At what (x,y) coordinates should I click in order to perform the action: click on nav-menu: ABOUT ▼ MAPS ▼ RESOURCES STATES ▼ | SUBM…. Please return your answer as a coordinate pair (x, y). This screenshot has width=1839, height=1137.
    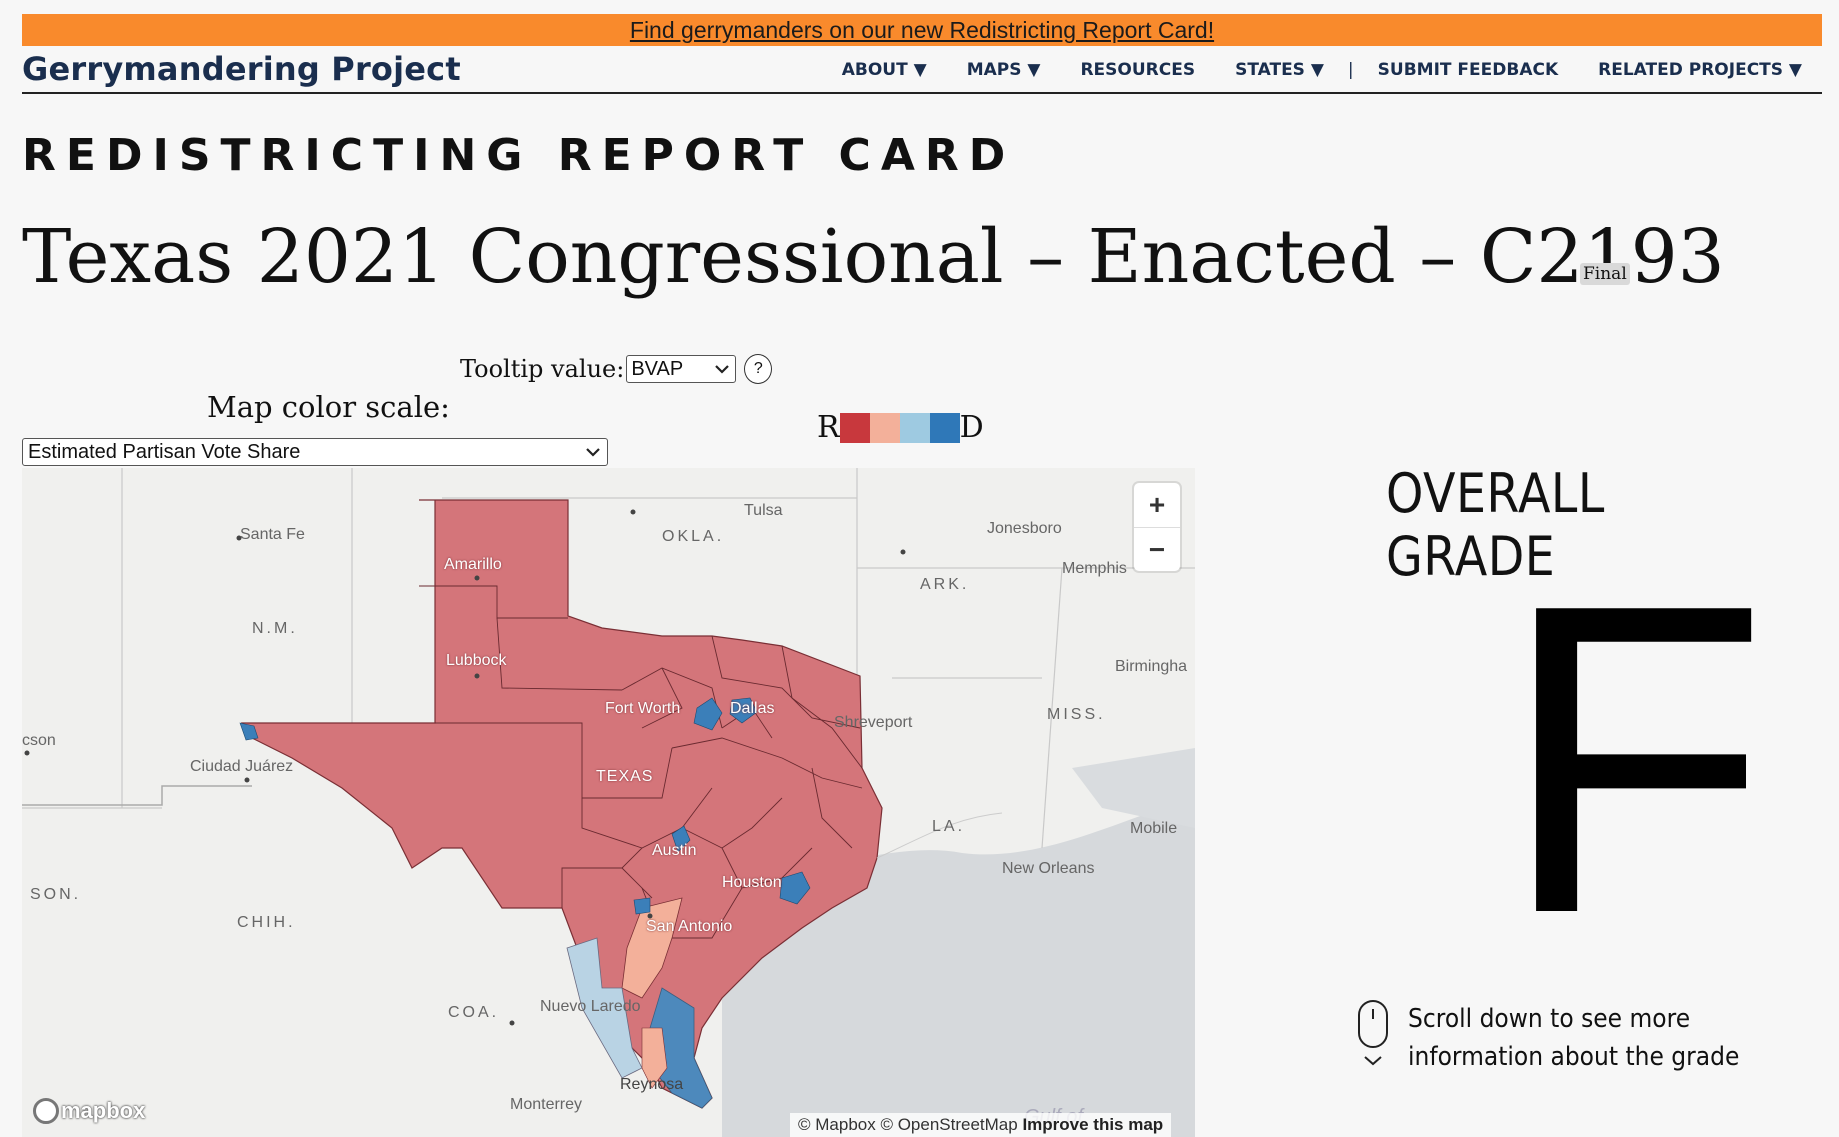
    Looking at the image, I should click on (1302, 70).